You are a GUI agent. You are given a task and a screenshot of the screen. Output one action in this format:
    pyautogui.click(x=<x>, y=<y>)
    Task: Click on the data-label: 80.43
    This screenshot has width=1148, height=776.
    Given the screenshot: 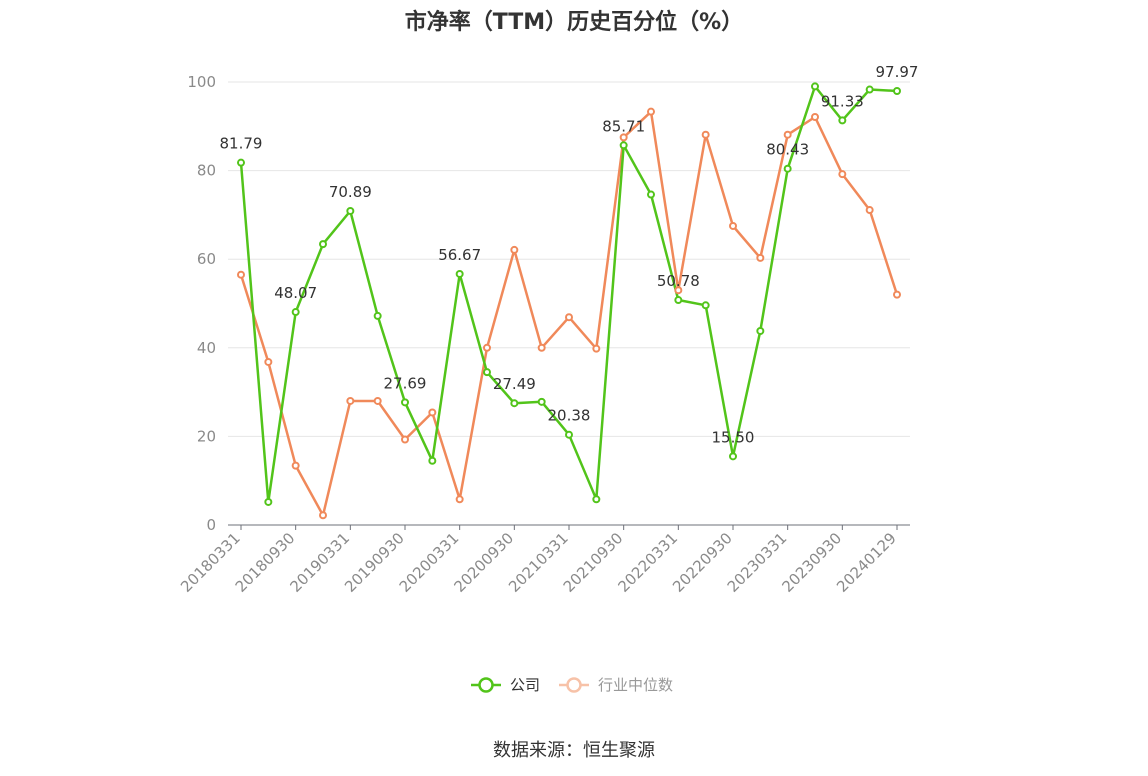 What is the action you would take?
    pyautogui.click(x=787, y=150)
    